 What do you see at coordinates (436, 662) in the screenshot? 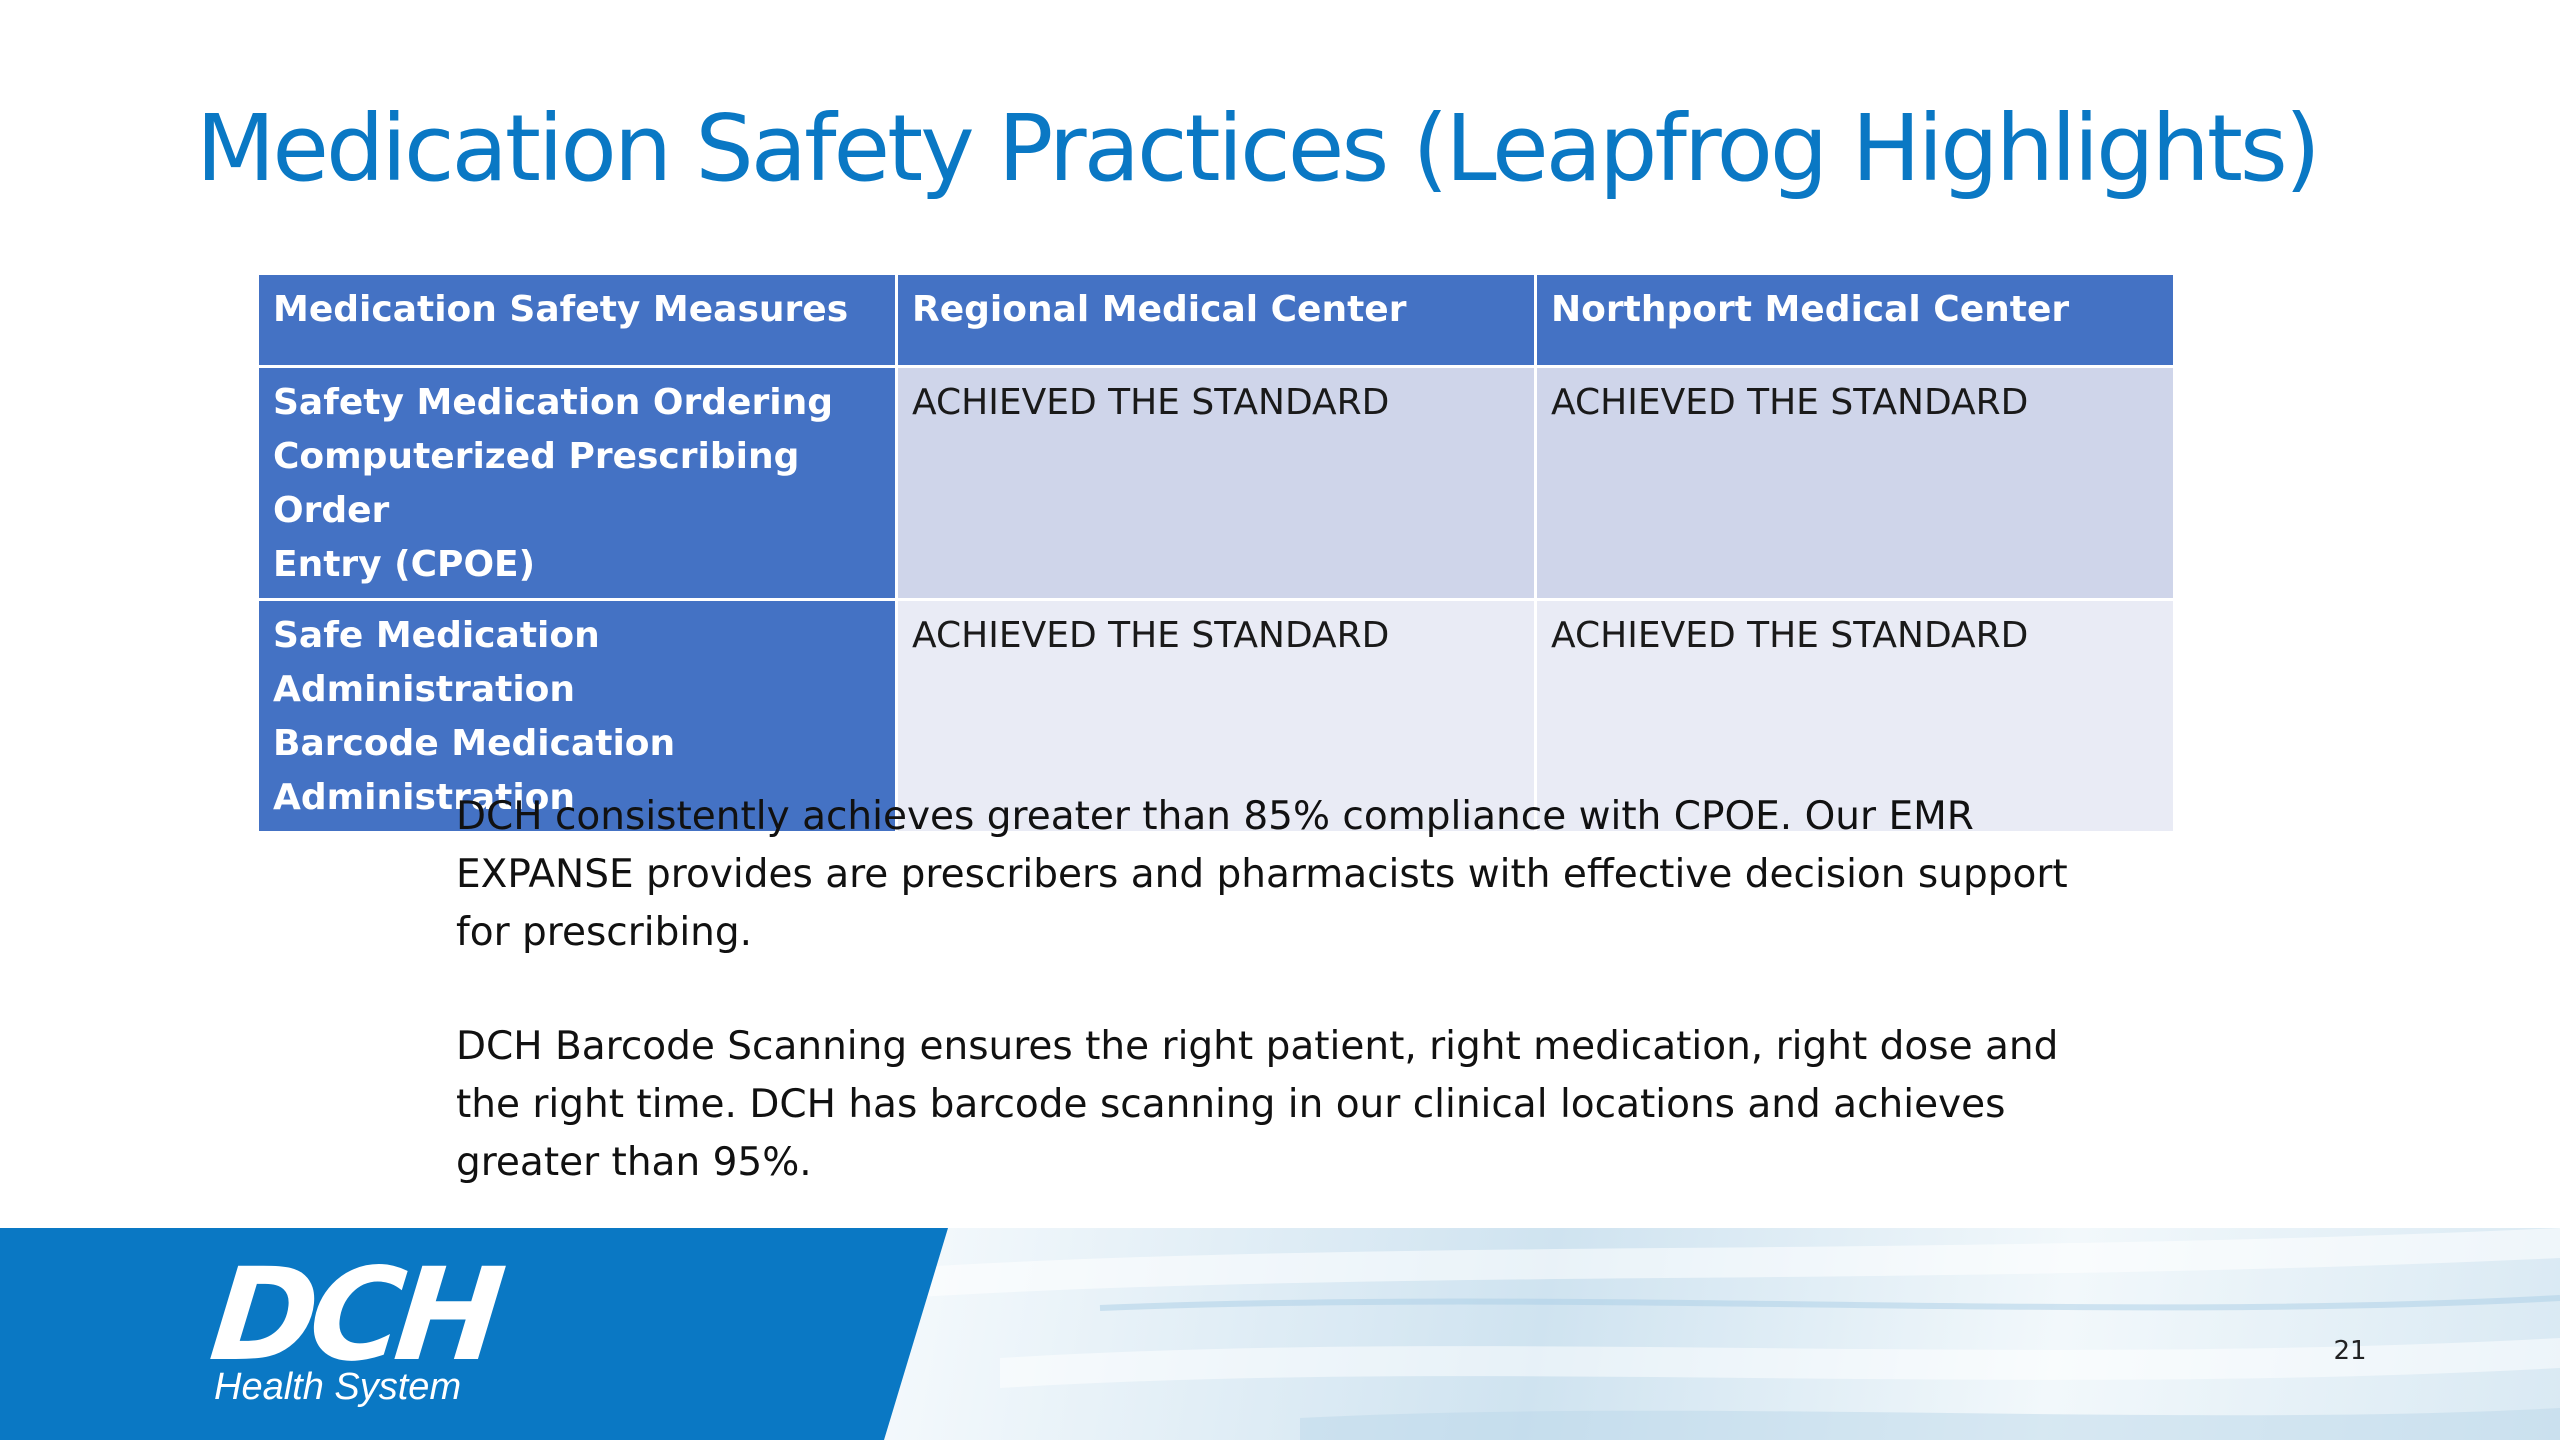
I see `measure-line: Safe Medication Administration` at bounding box center [436, 662].